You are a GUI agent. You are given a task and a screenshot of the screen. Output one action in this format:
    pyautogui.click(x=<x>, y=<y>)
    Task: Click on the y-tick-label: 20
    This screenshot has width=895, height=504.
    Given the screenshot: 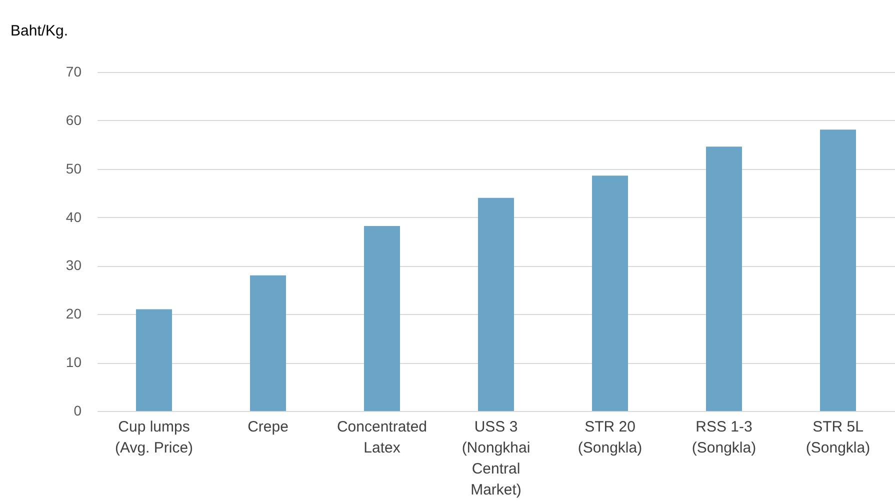 What is the action you would take?
    pyautogui.click(x=74, y=314)
    